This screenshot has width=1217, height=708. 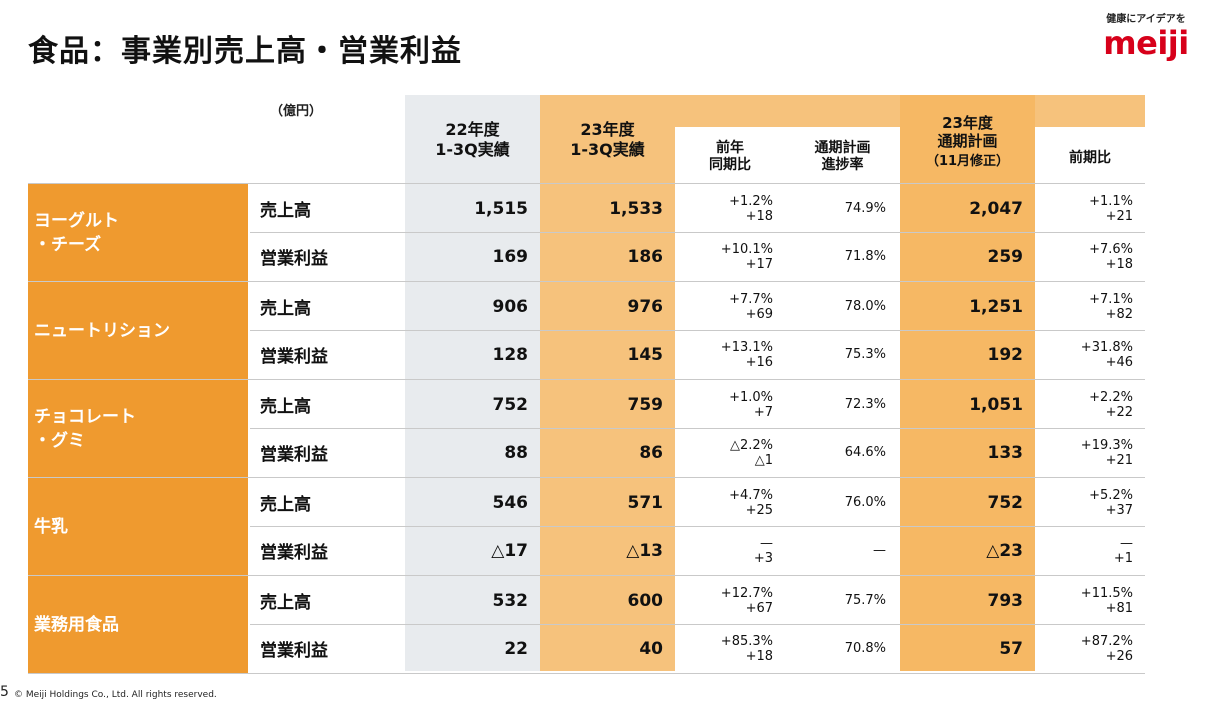 I want to click on page-title: 食品：事業別売上高・営業利益, so click(x=245, y=51).